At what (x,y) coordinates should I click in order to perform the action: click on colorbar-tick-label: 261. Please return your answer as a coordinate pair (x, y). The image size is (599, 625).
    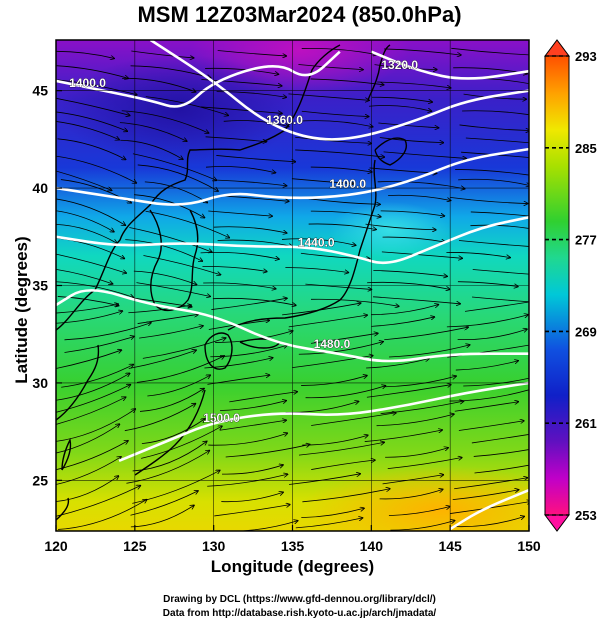
    Looking at the image, I should click on (586, 423).